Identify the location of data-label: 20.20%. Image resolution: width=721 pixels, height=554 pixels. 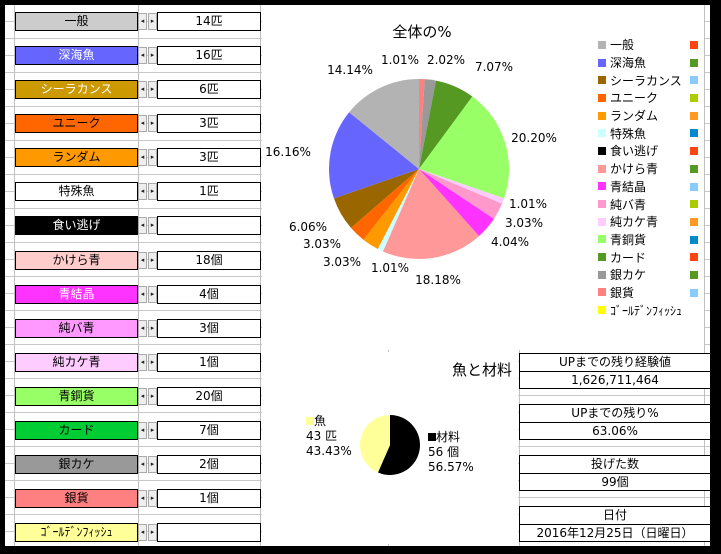
(534, 138).